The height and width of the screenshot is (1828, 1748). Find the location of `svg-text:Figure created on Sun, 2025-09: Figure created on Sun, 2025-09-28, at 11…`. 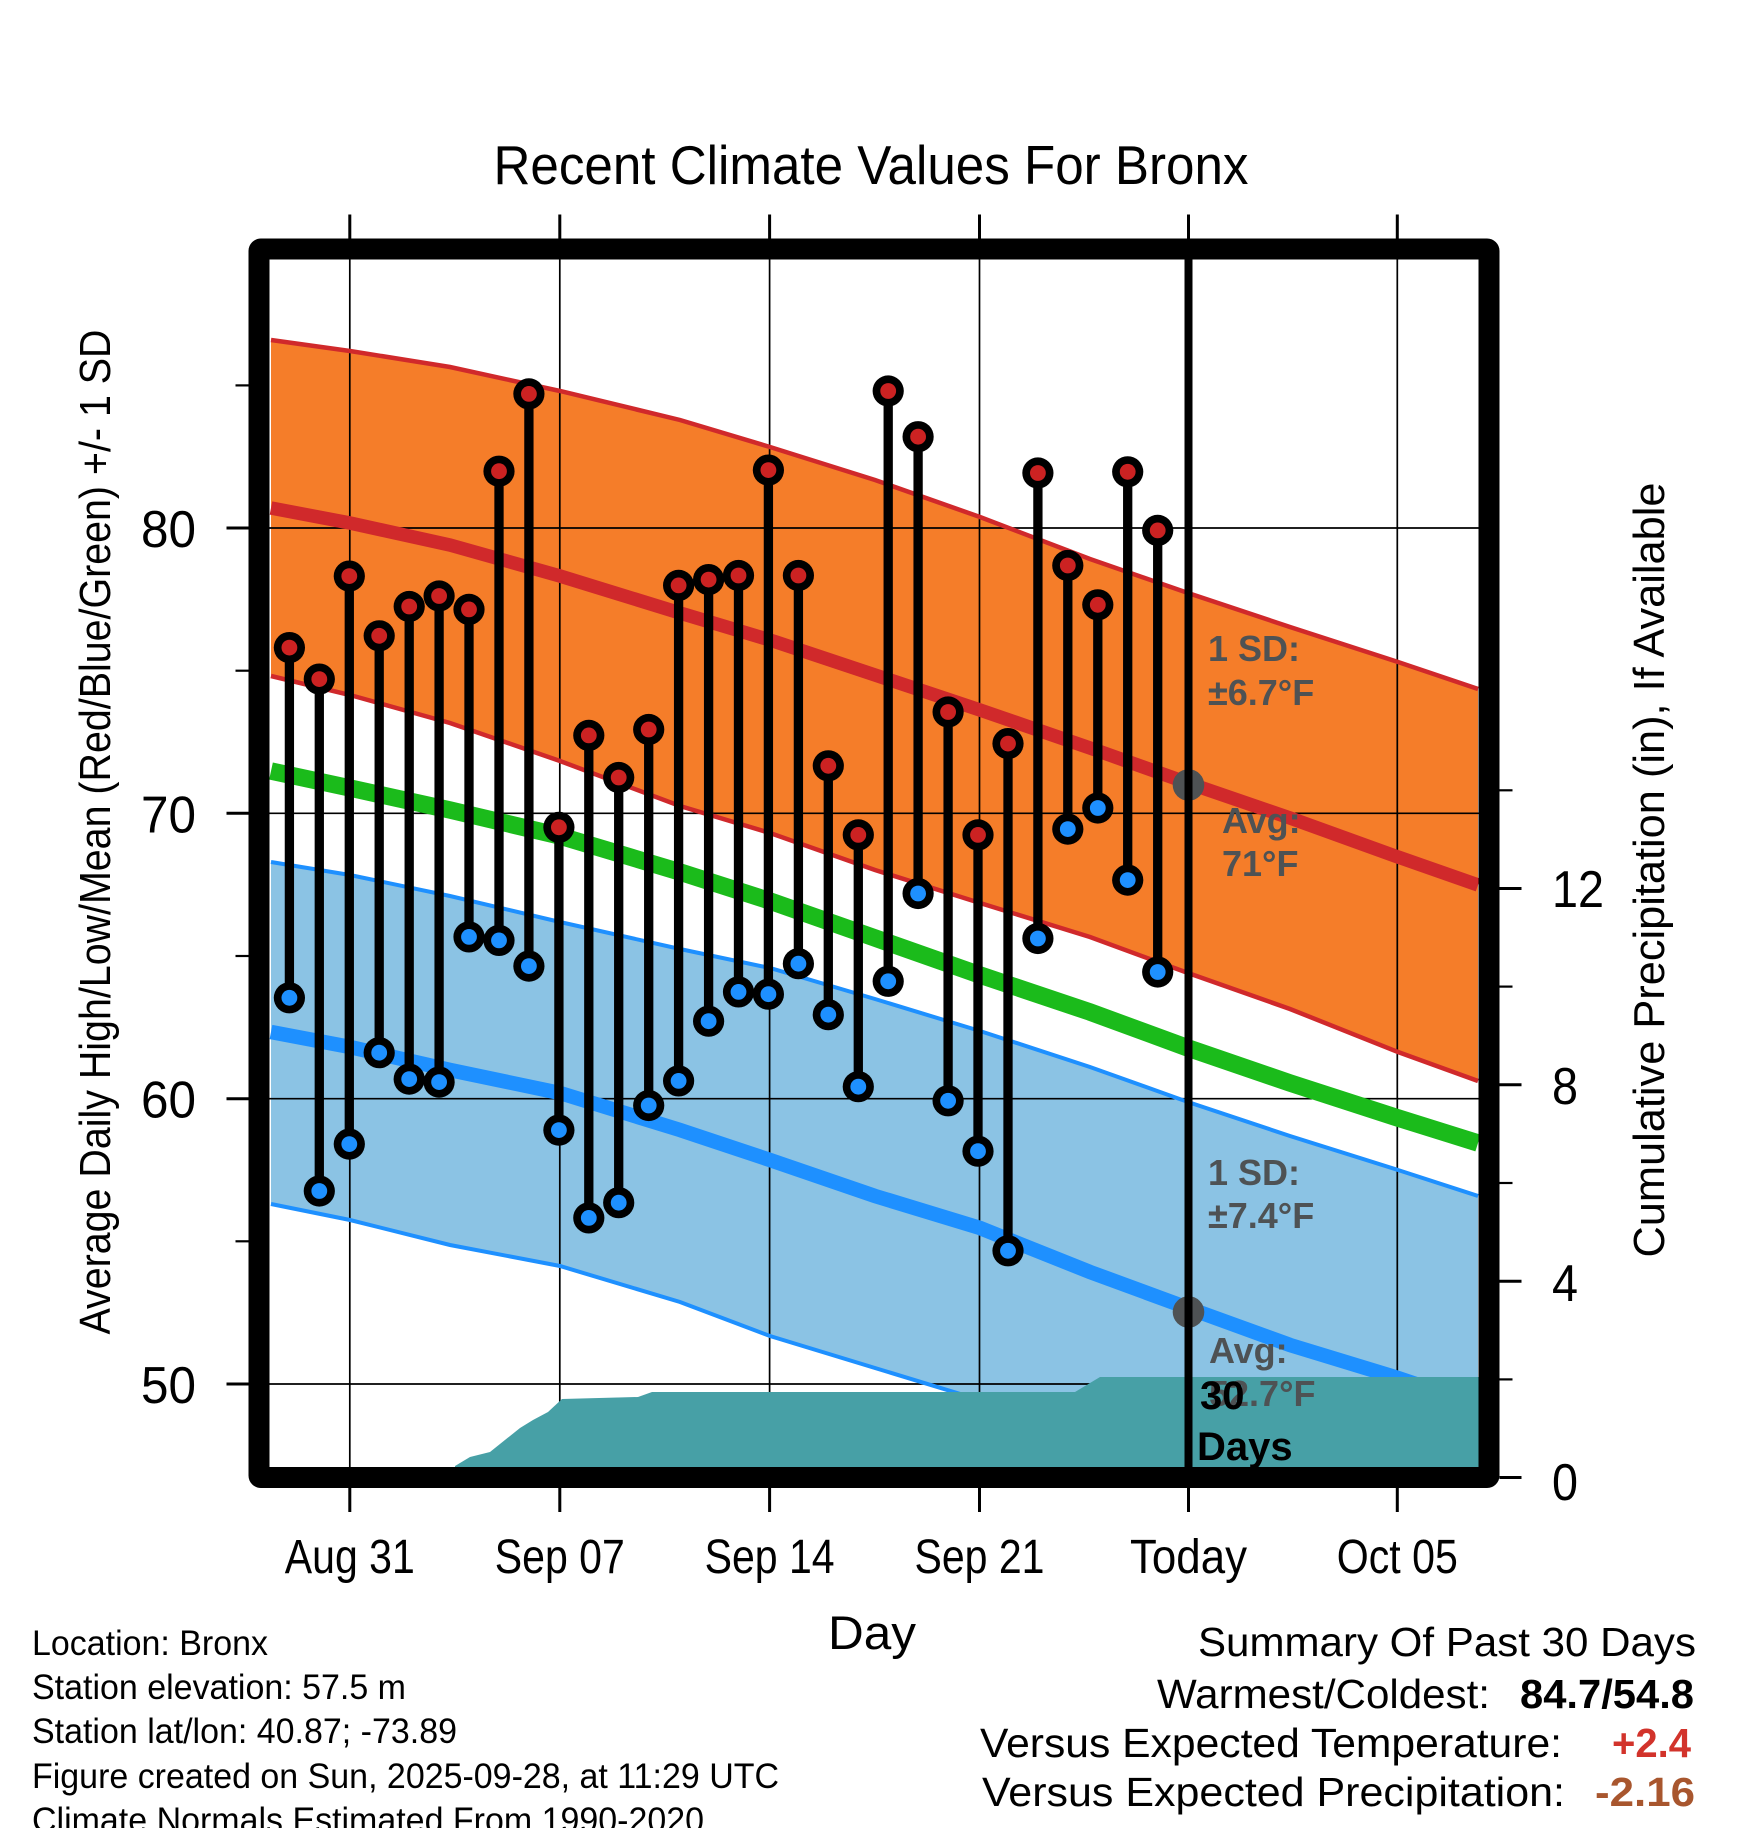

svg-text:Figure created on Sun, 2025-09: Figure created on Sun, 2025-09-28, at 11… is located at coordinates (405, 1776).